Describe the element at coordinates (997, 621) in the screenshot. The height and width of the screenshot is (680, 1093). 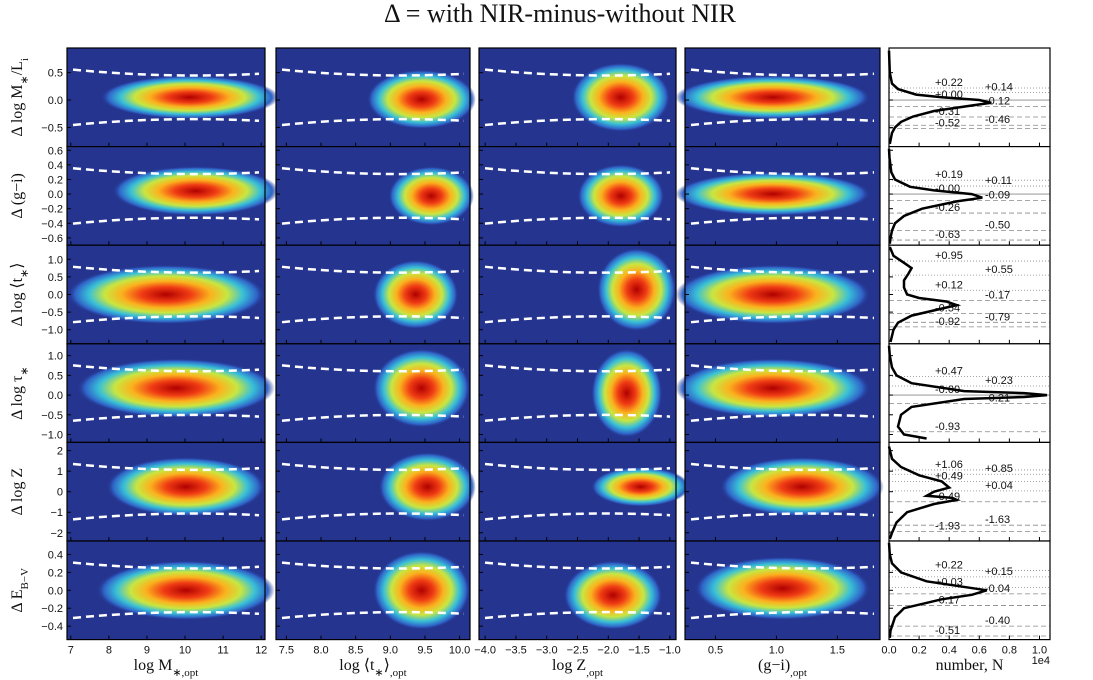
I see `percentile-label: -0.40` at that location.